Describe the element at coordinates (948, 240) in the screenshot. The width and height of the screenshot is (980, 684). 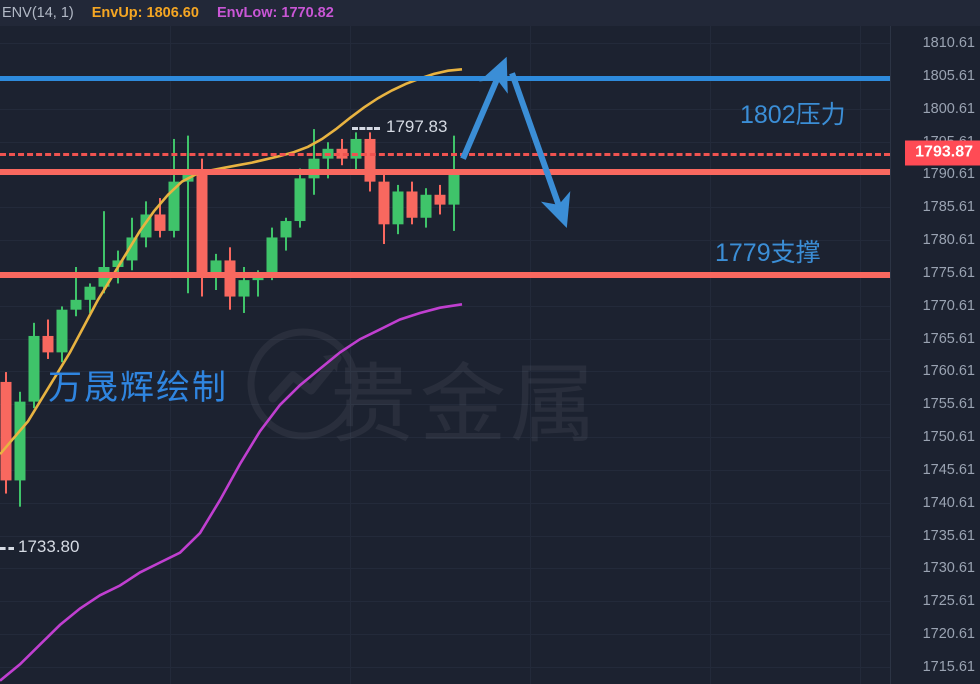
I see `price-tick-label: 1780.61` at that location.